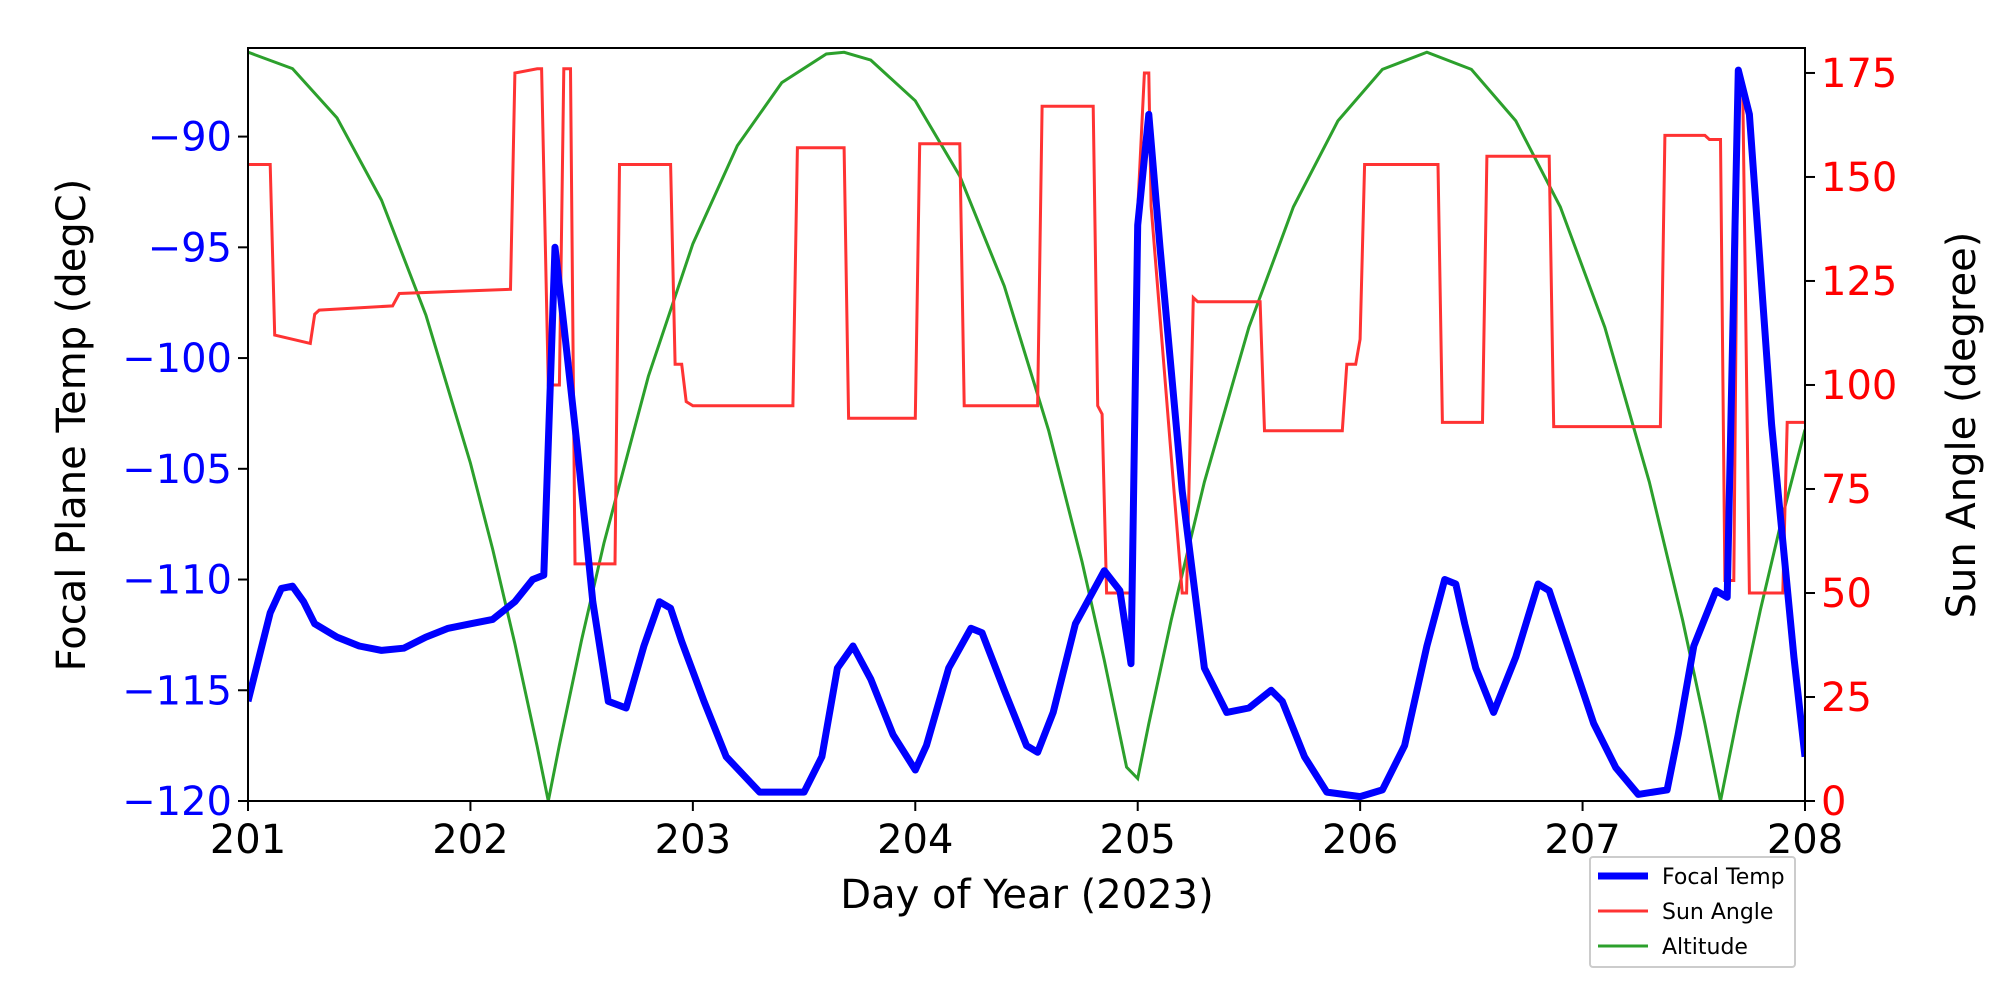 The image size is (2000, 1000). Describe the element at coordinates (1717, 912) in the screenshot. I see `legend-label-sun: Sun Angle` at that location.